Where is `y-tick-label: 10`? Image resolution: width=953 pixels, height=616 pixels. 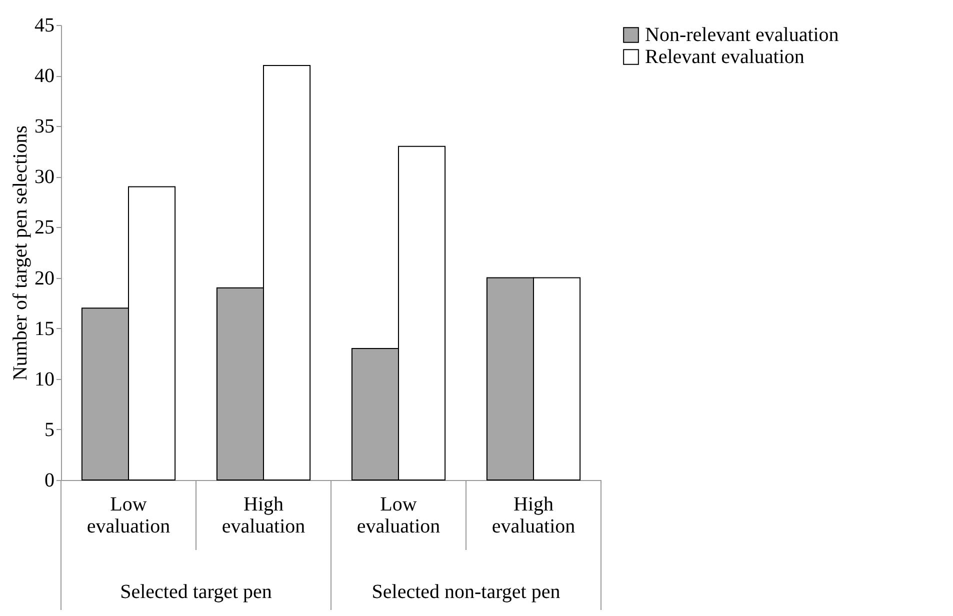 y-tick-label: 10 is located at coordinates (44, 379).